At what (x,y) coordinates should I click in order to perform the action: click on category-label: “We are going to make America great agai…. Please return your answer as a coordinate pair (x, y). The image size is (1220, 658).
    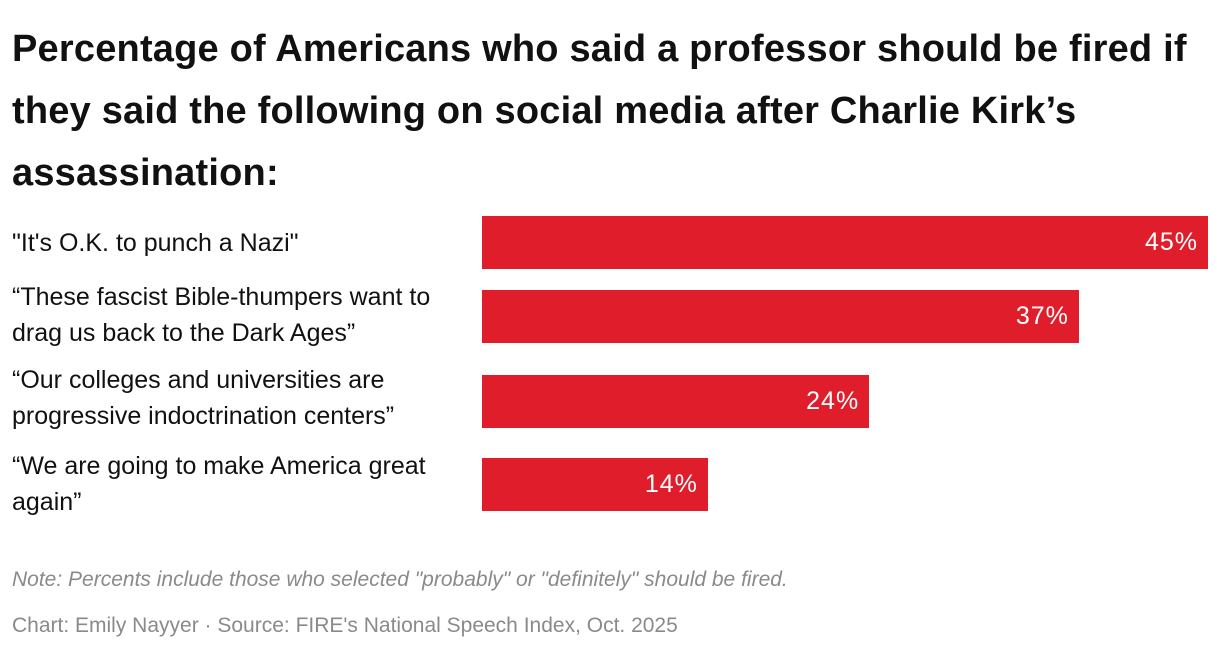
    Looking at the image, I should click on (219, 484).